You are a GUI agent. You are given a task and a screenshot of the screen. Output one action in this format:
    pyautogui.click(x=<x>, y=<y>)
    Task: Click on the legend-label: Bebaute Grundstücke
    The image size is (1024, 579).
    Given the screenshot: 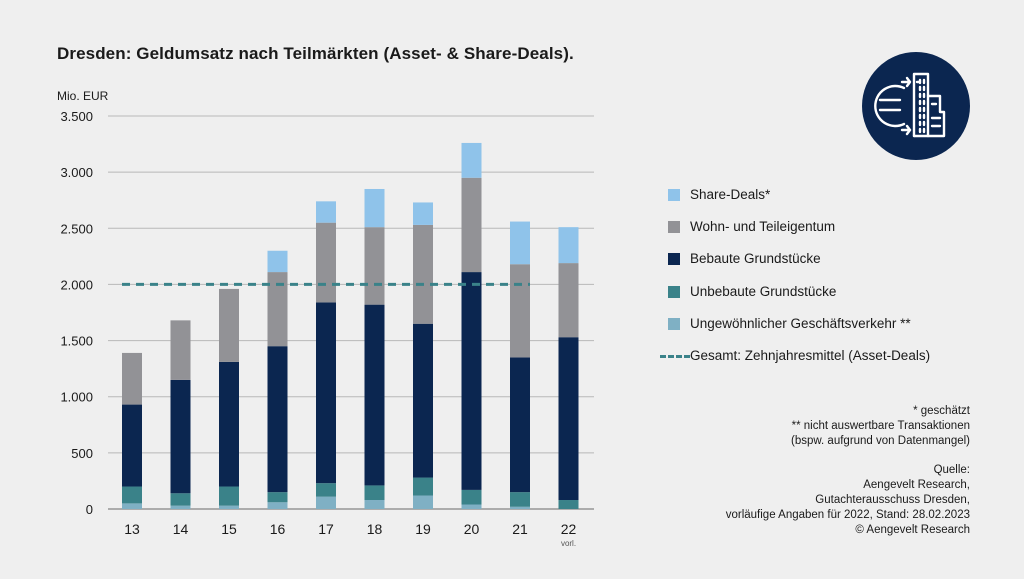 What is the action you would take?
    pyautogui.click(x=755, y=259)
    